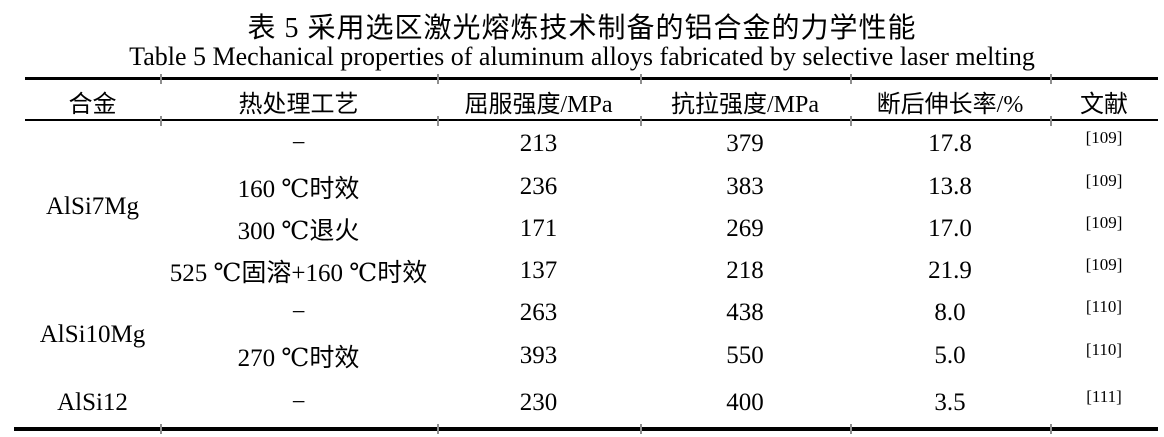  What do you see at coordinates (591, 403) in the screenshot?
I see `table-row: AlSi12 − 230 400 3.5 [111]` at bounding box center [591, 403].